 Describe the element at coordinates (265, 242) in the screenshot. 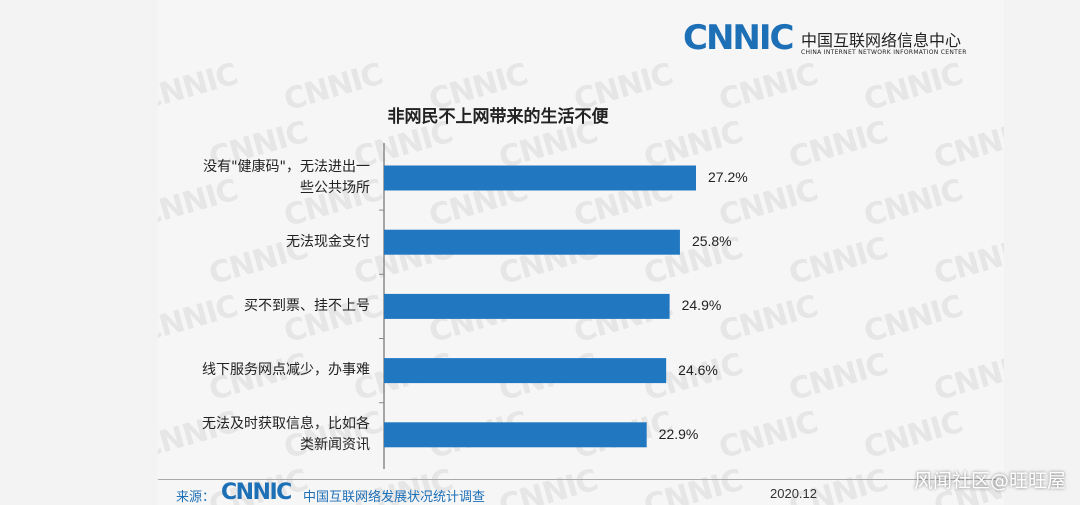

I see `category-label-2: 无法现金支付` at that location.